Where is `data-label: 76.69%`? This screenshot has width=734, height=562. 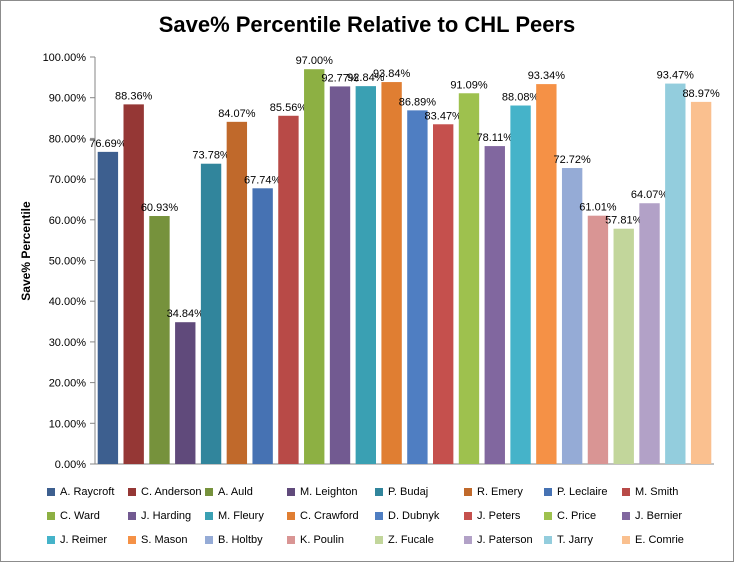
data-label: 76.69% is located at coordinates (108, 144).